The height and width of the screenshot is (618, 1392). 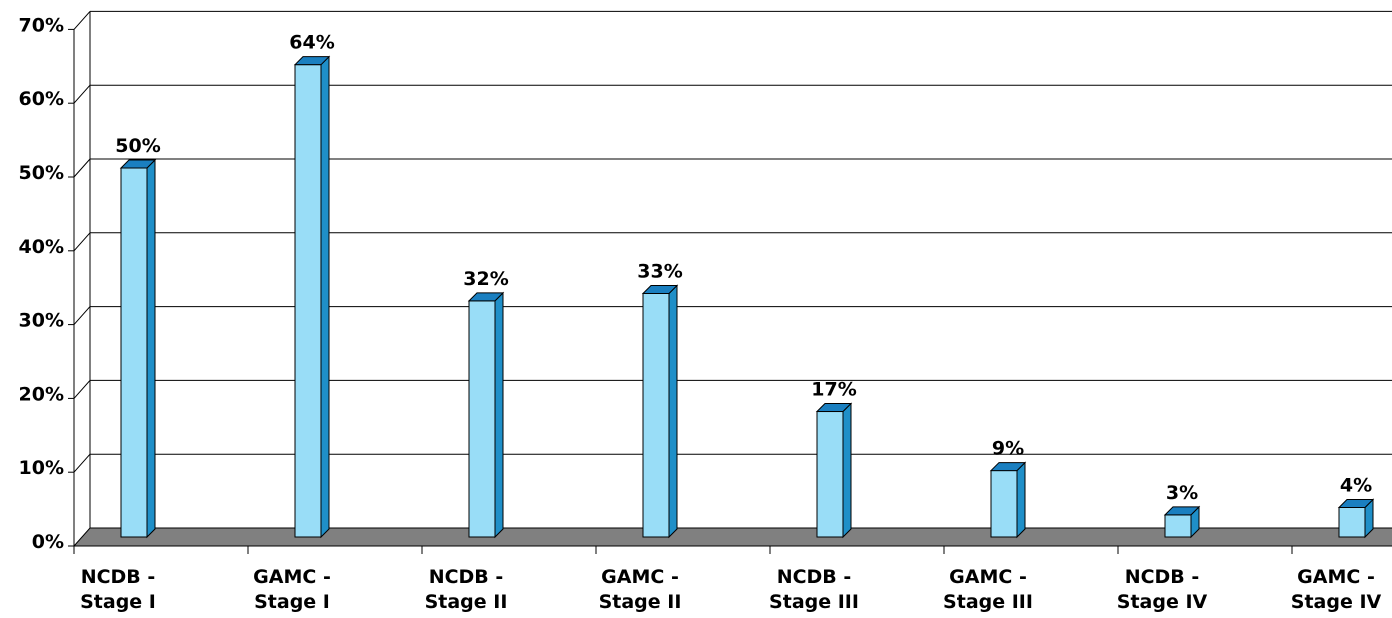 What do you see at coordinates (118, 589) in the screenshot?
I see `x-tick-label: NCDB - Stage I` at bounding box center [118, 589].